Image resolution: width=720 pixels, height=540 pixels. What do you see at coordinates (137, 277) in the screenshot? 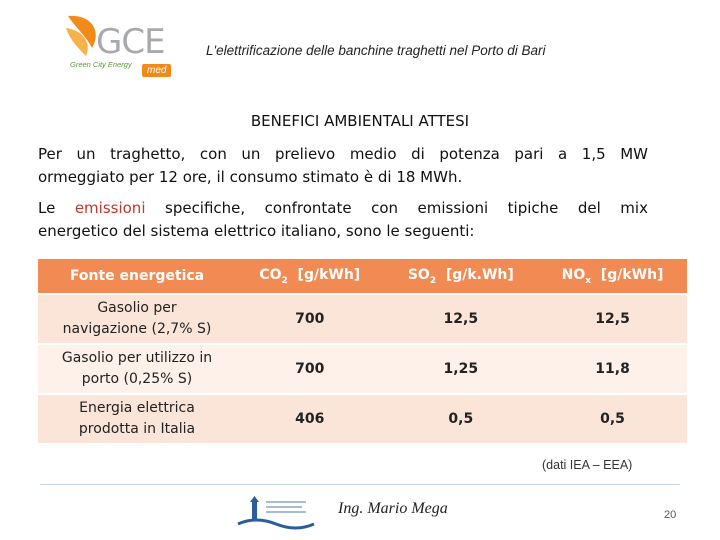
I see `header-source: Fonte energetica` at bounding box center [137, 277].